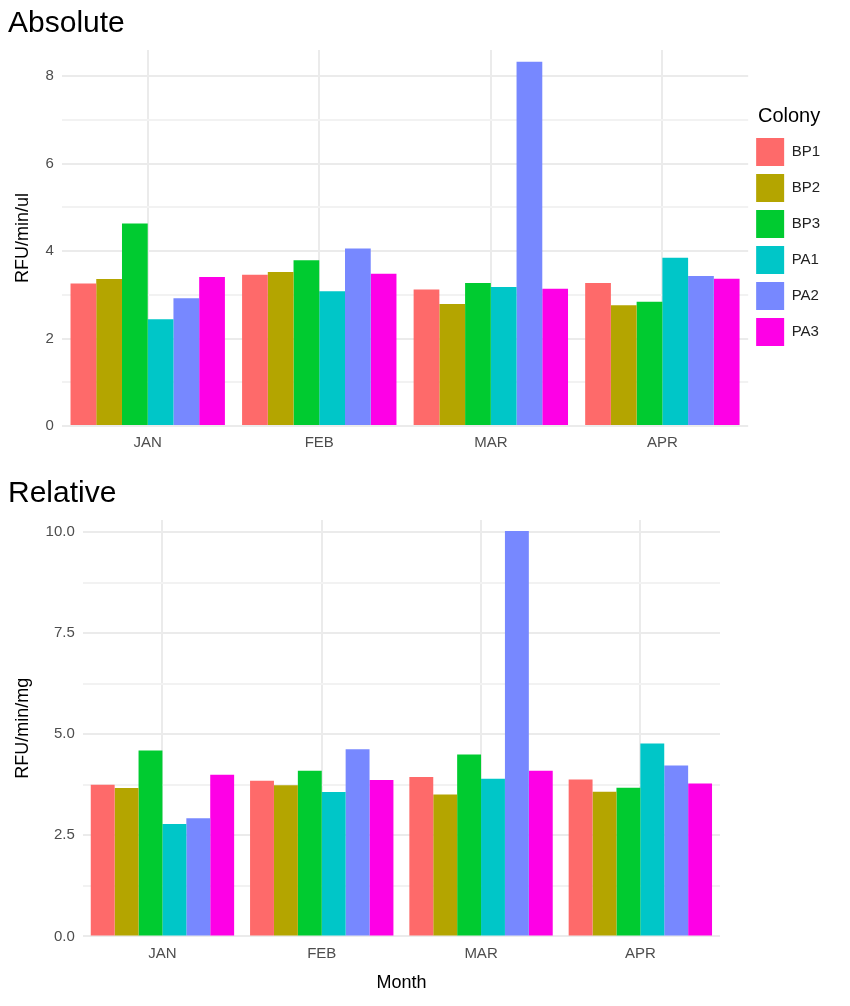  Describe the element at coordinates (49, 337) in the screenshot. I see `y-tick-label: 2` at that location.